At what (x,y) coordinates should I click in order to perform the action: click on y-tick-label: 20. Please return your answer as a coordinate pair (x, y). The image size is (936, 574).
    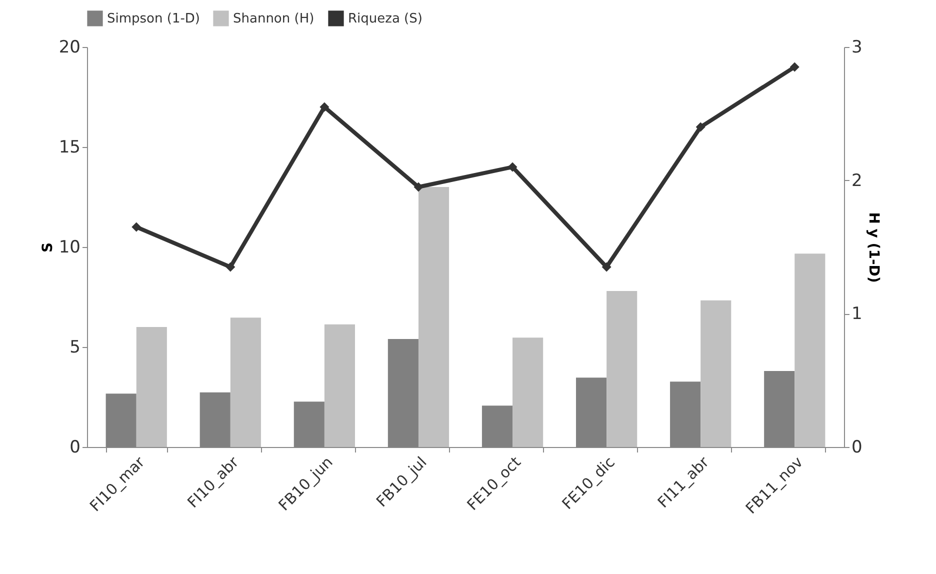
    Looking at the image, I should click on (69, 48).